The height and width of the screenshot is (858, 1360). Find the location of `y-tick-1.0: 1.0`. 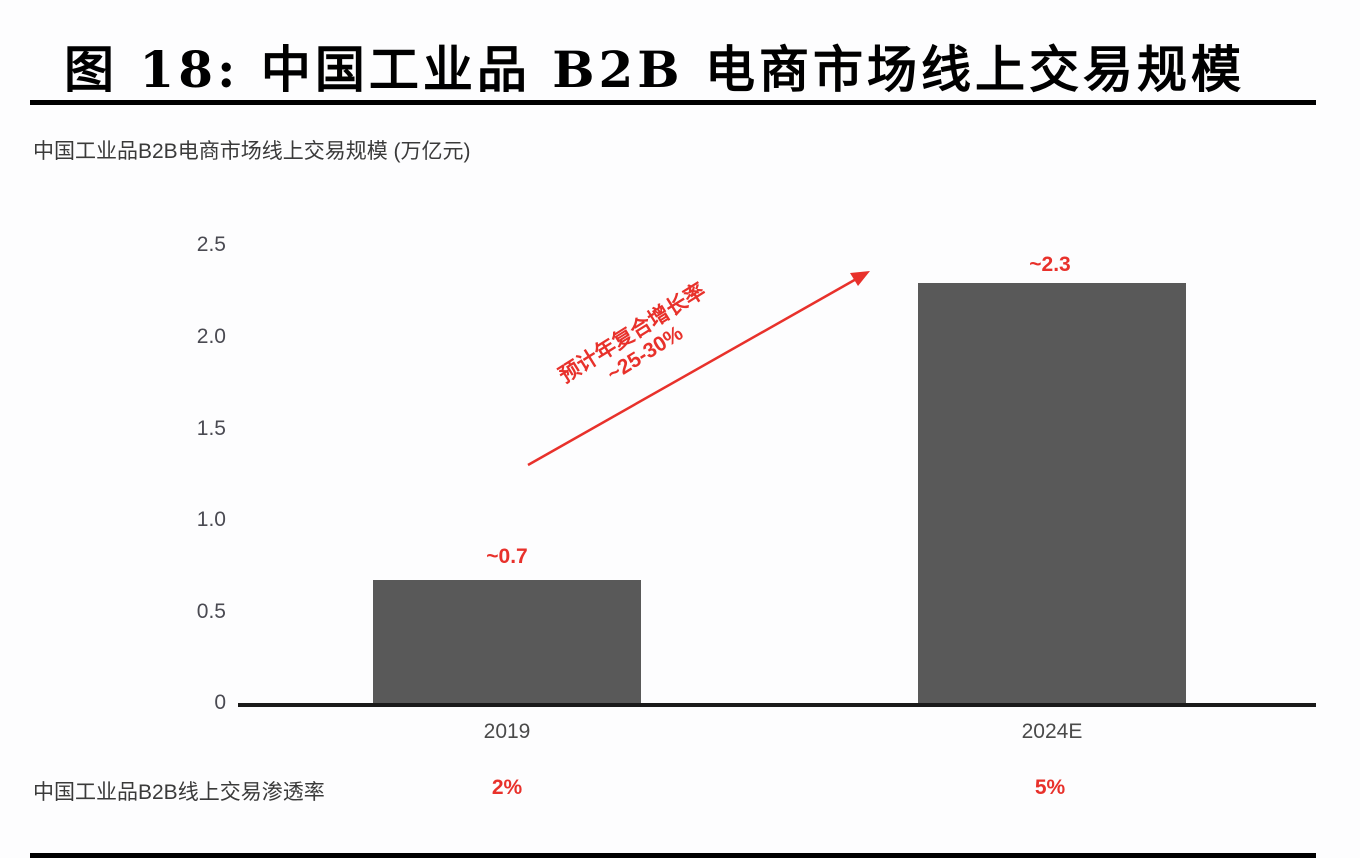

y-tick-1.0: 1.0 is located at coordinates (211, 519).